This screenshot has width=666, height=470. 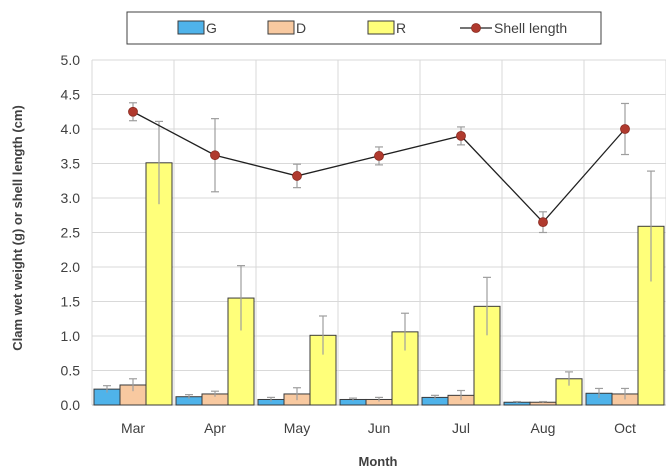 What do you see at coordinates (281, 27) in the screenshot?
I see `legend-swatch-d` at bounding box center [281, 27].